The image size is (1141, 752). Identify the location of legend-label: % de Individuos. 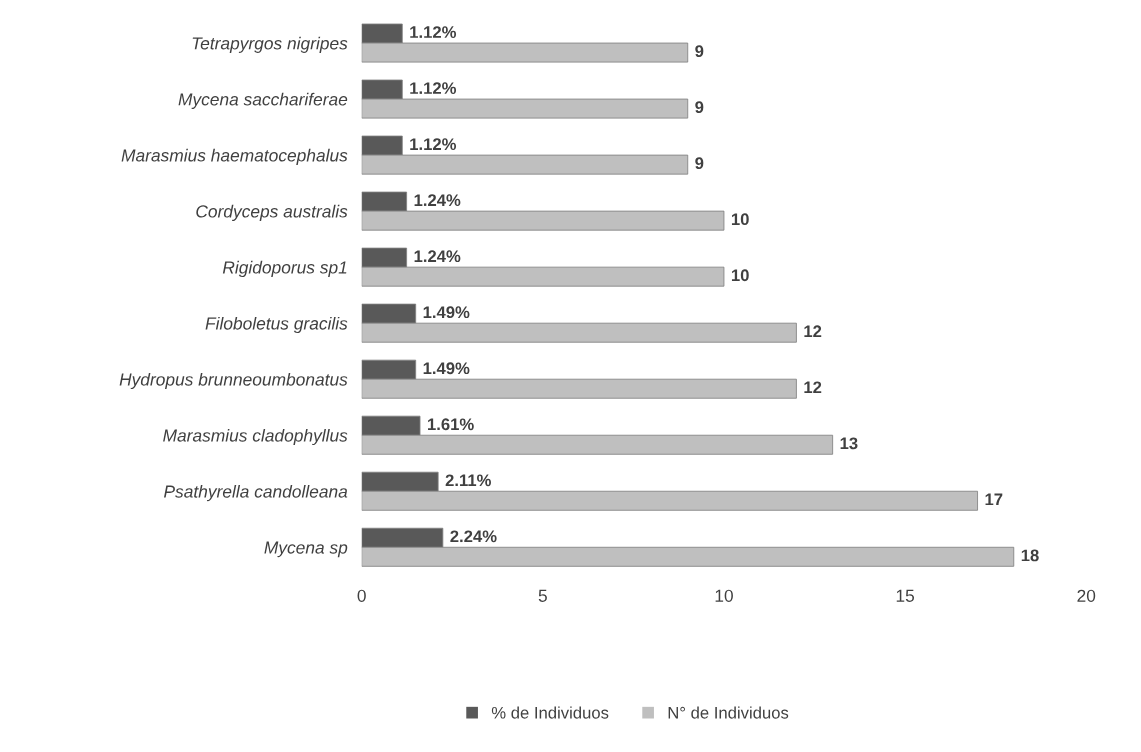
(550, 712).